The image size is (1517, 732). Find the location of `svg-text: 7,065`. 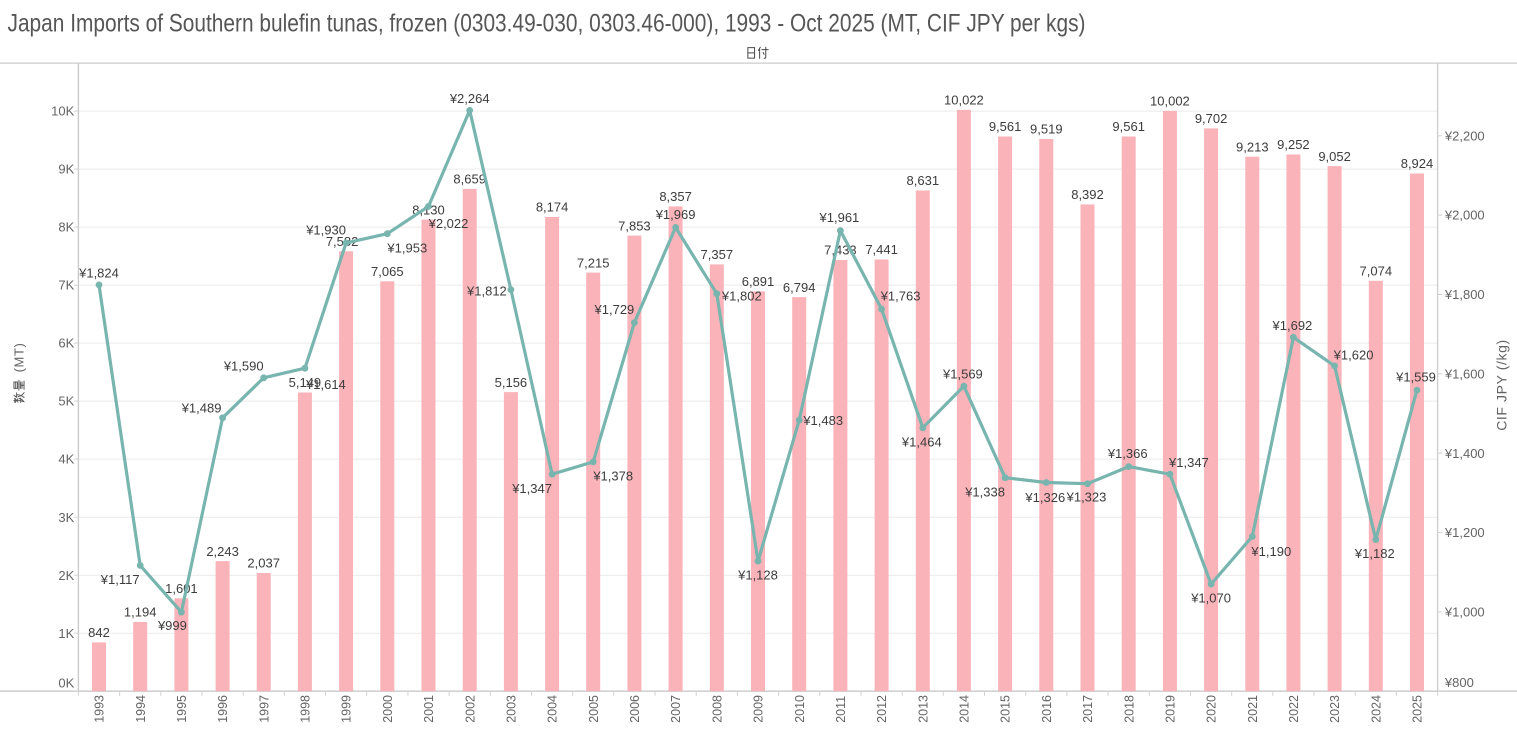

svg-text: 7,065 is located at coordinates (387, 271).